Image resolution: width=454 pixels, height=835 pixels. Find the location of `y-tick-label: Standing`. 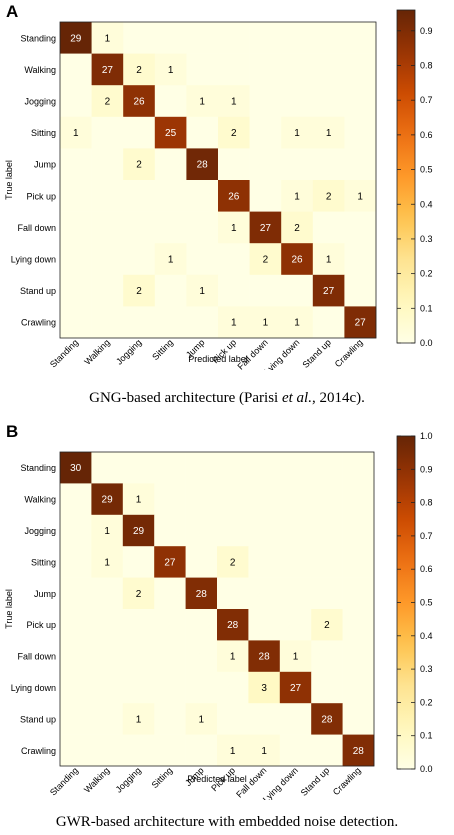

y-tick-label: Standing is located at coordinates (38, 468).